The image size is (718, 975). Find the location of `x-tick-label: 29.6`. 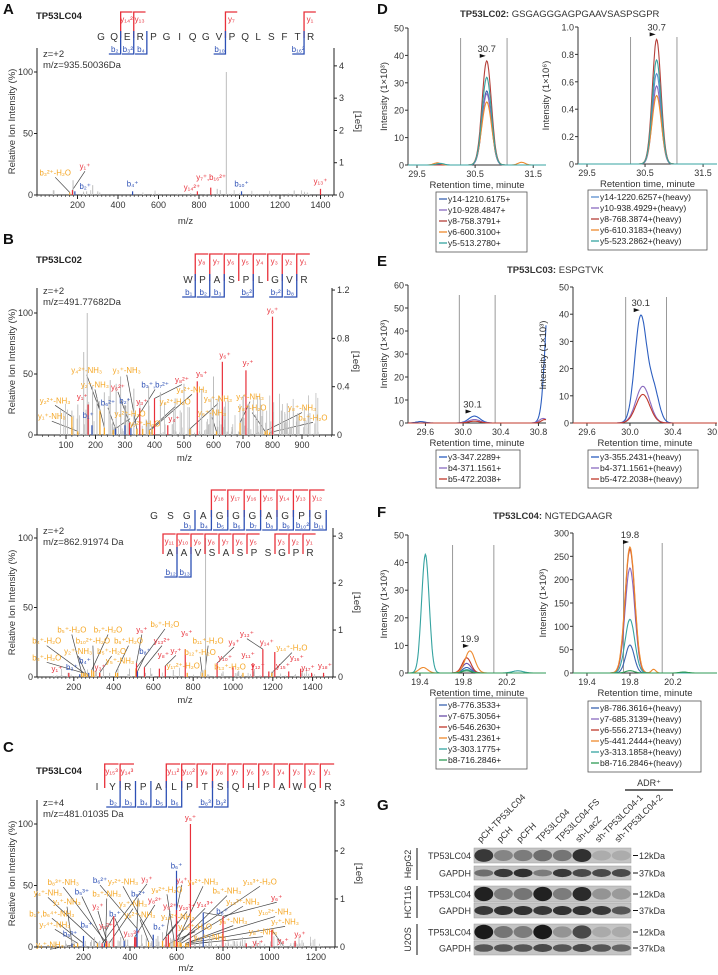

x-tick-label: 29.6 is located at coordinates (426, 432).